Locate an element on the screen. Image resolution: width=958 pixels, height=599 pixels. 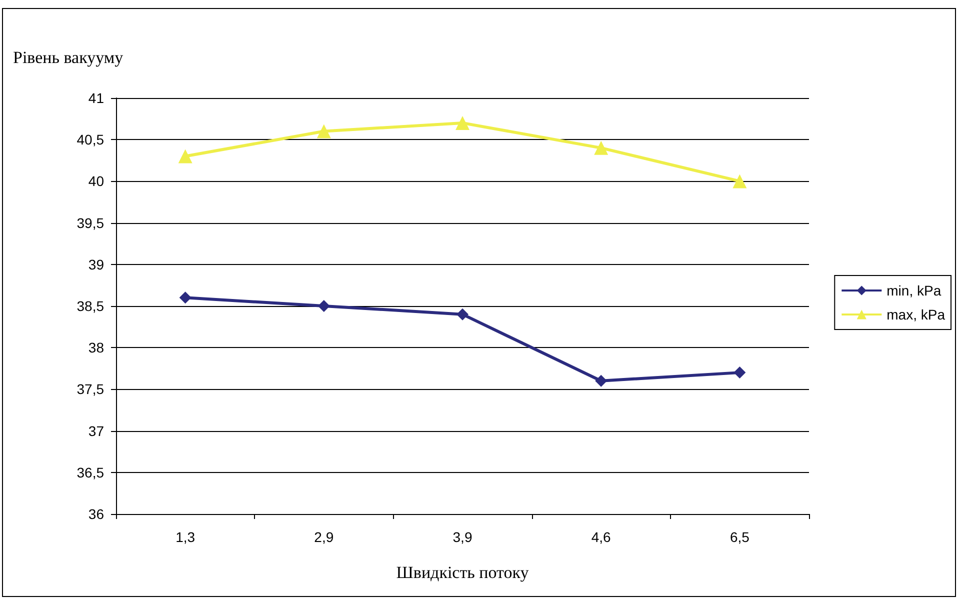
y-tick-label: 36 is located at coordinates (96, 514).